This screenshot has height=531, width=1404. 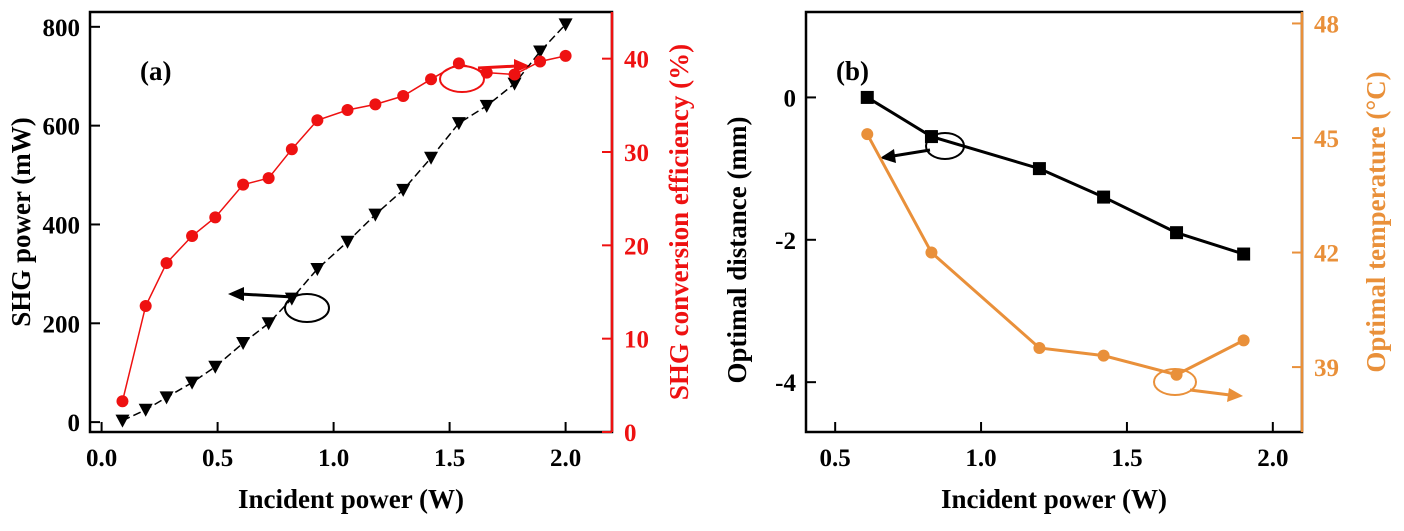 What do you see at coordinates (155, 71) in the screenshot?
I see `panel-a-label: (a)` at bounding box center [155, 71].